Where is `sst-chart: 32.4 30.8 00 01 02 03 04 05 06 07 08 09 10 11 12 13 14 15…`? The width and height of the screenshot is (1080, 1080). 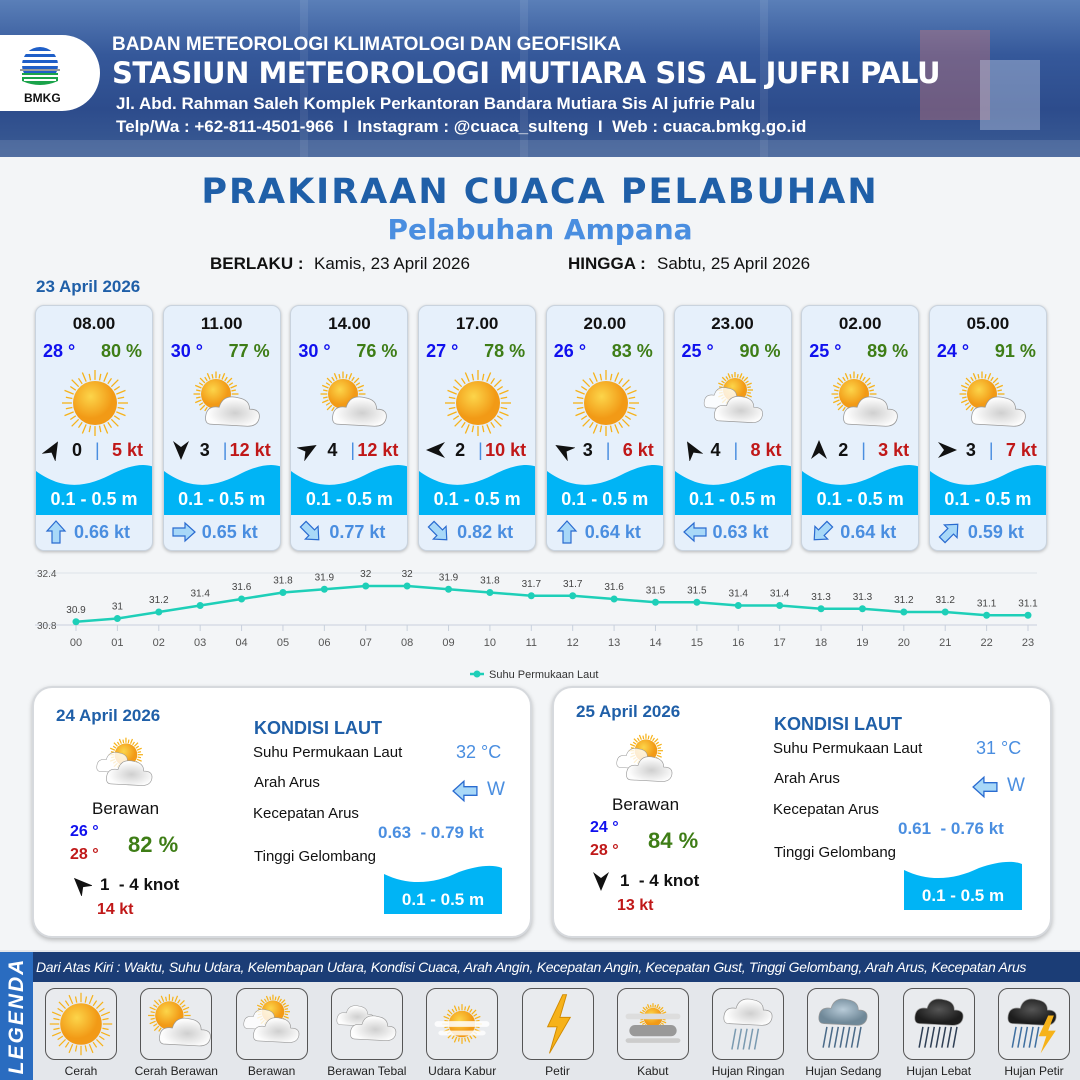
sst-chart: 32.4 30.8 00 01 02 03 04 05 06 07 08 09 10 11 12 13 14 15… is located at coordinates (536, 625).